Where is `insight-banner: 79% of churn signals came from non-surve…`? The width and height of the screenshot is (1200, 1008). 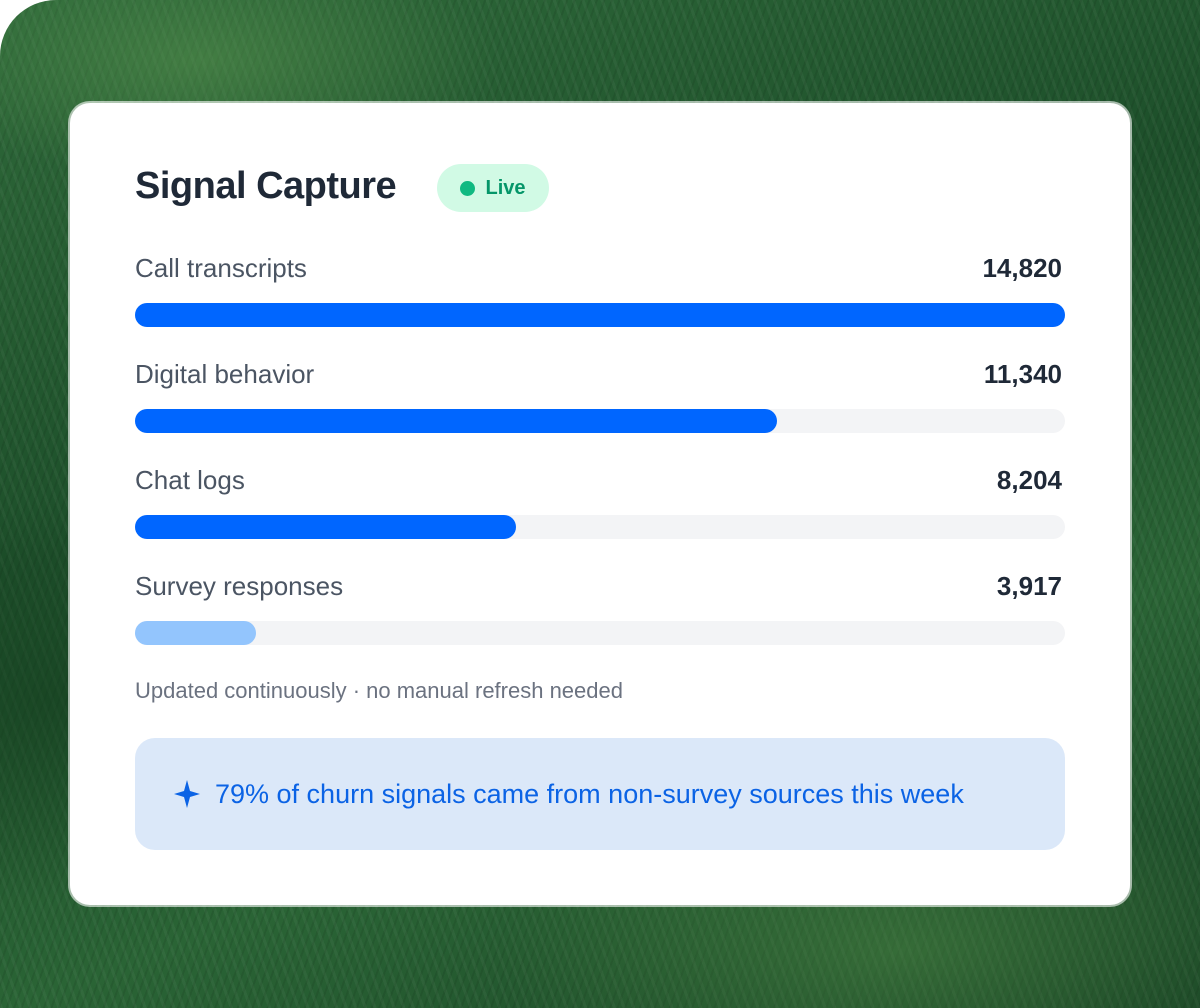 insight-banner: 79% of churn signals came from non-surve… is located at coordinates (600, 794).